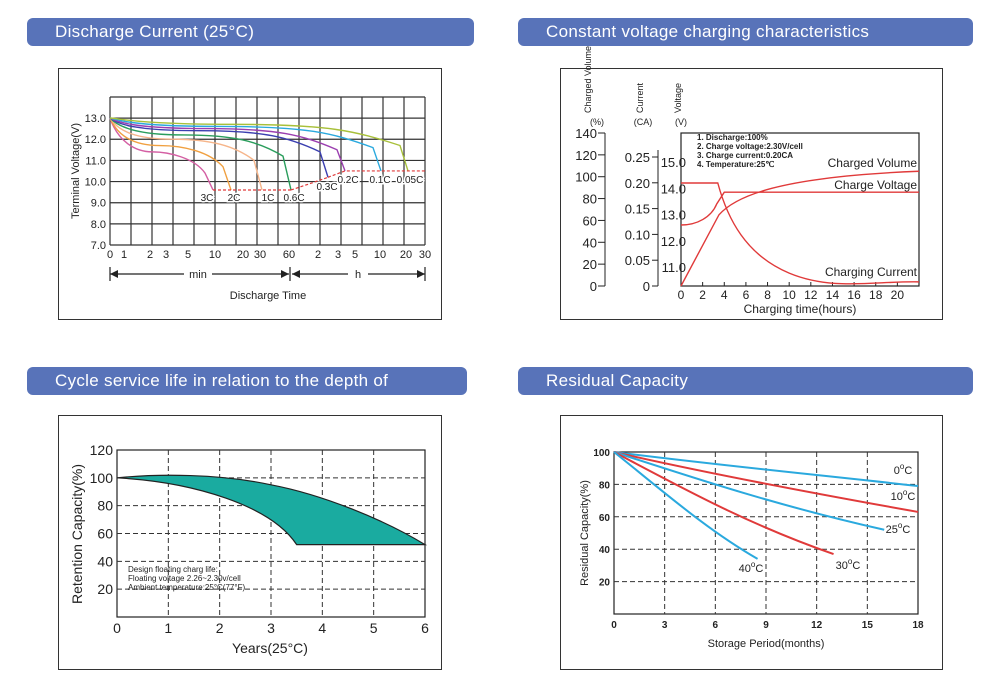 The image size is (1000, 698). Describe the element at coordinates (215, 255) in the screenshot. I see `x-tick-label-min: 10` at that location.